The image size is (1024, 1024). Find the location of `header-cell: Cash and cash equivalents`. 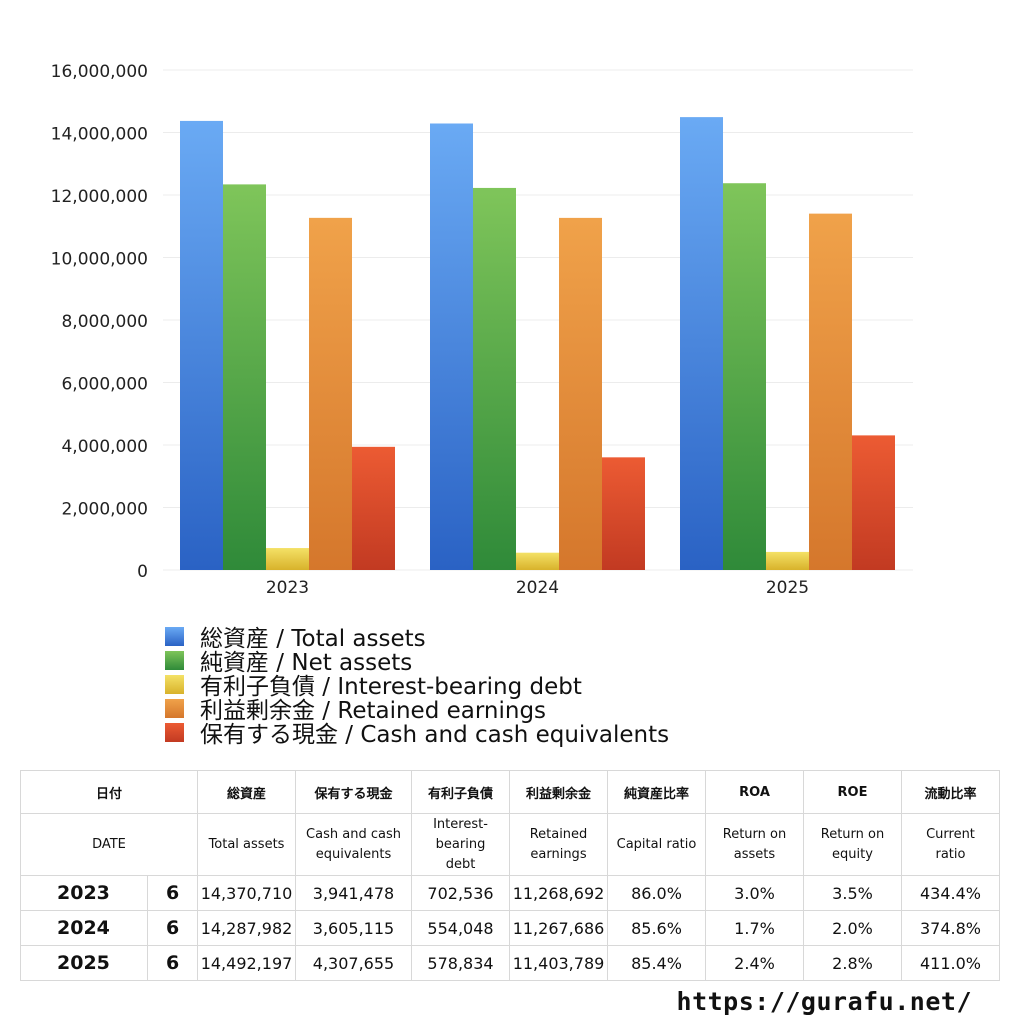

header-cell: Cash and cash equivalents is located at coordinates (353, 844).